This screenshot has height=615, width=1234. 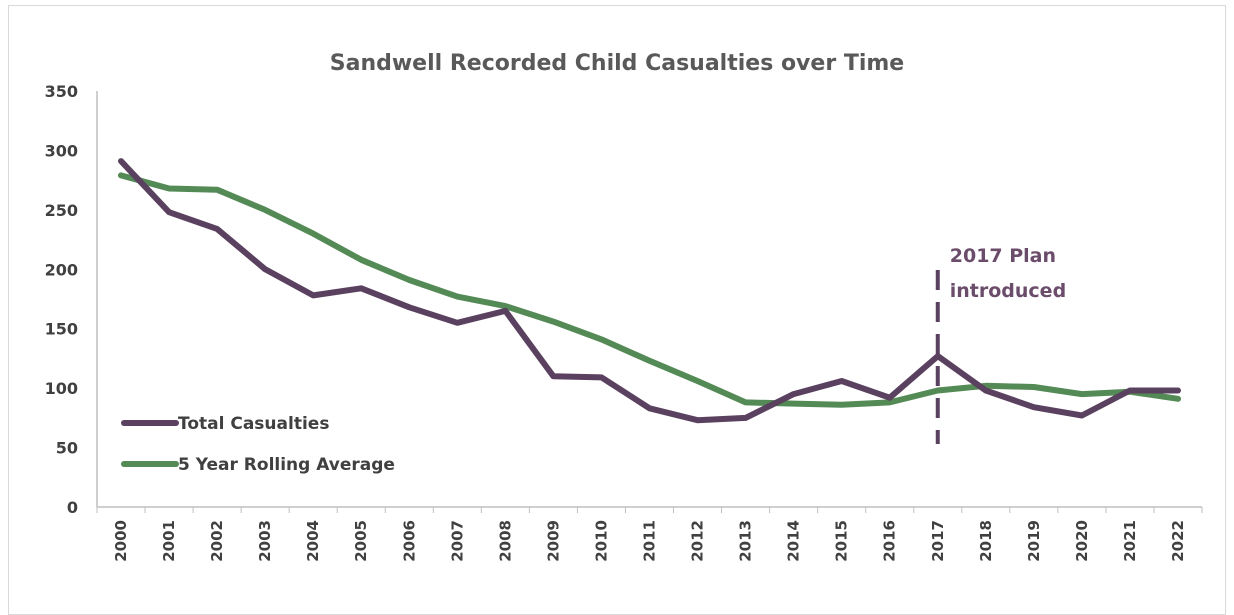 What do you see at coordinates (986, 541) in the screenshot?
I see `x-tick-label: 2018` at bounding box center [986, 541].